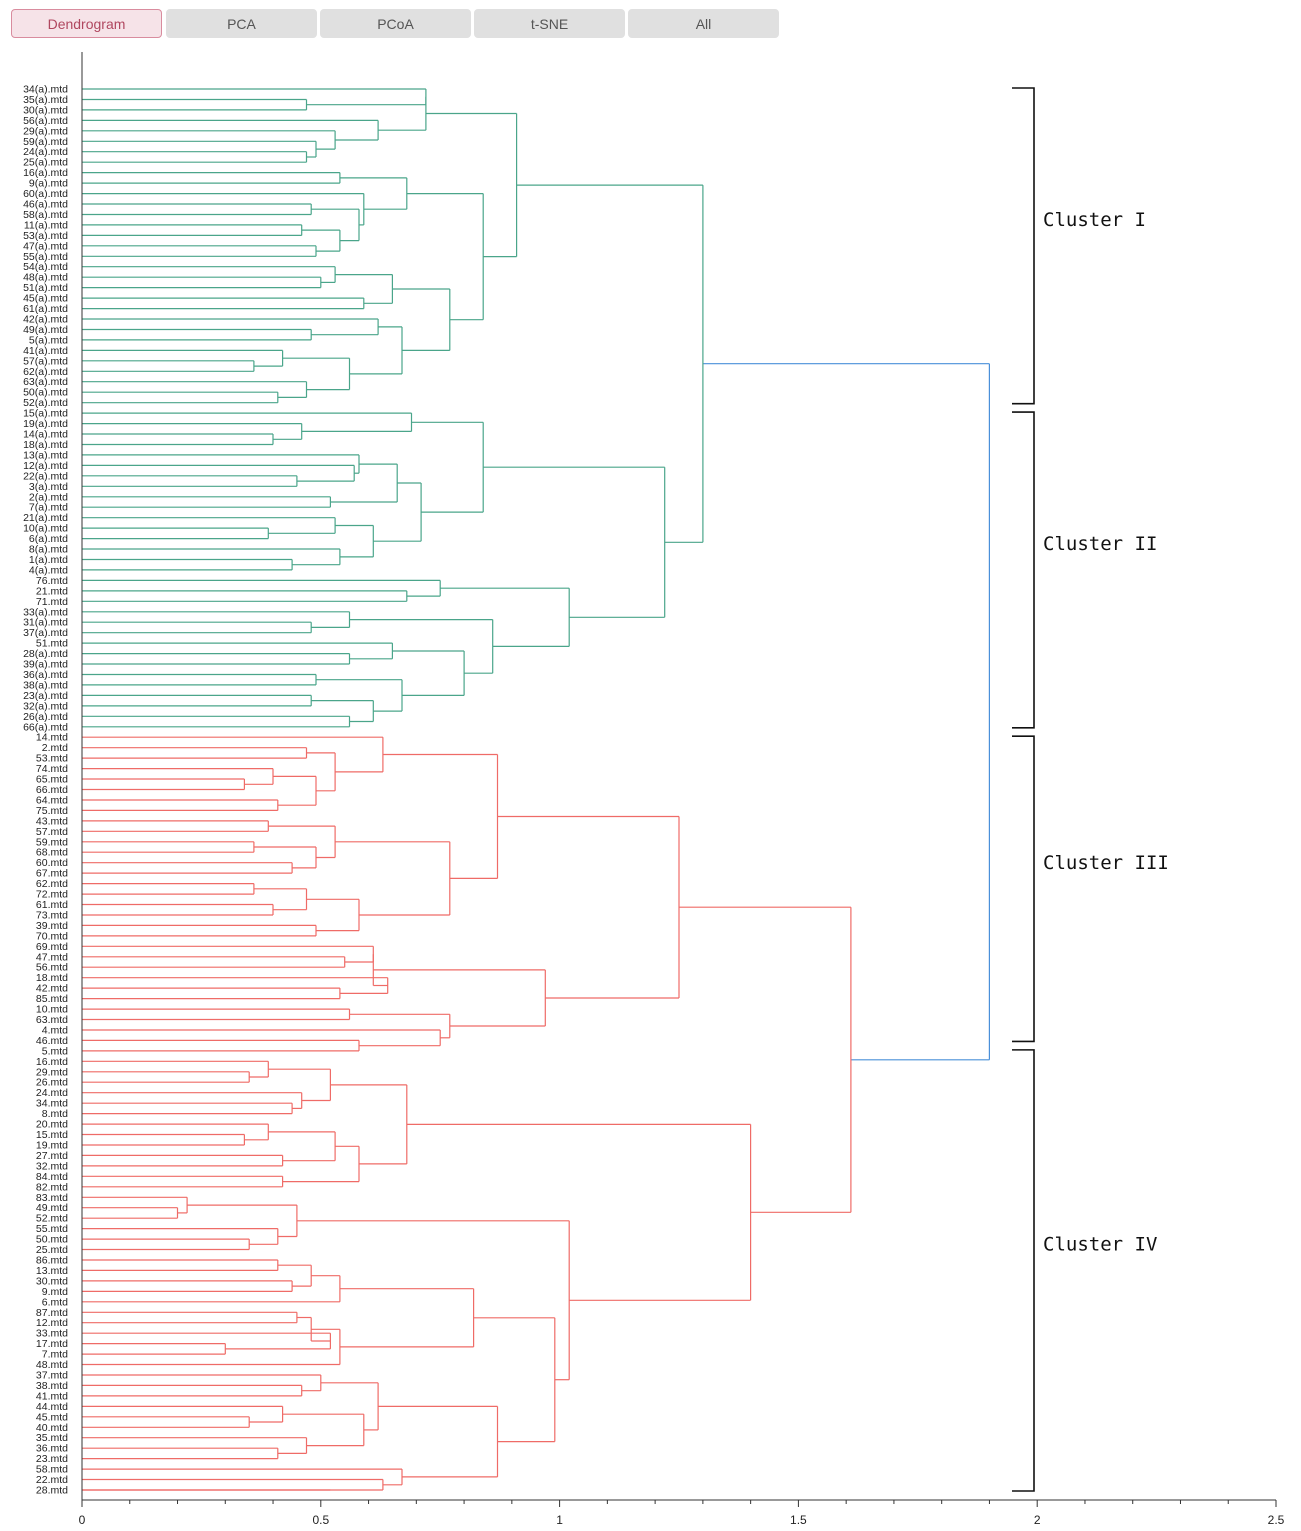 The image size is (1301, 1531). Describe the element at coordinates (52, 790) in the screenshot. I see `leaf-label: 66.mtd` at that location.